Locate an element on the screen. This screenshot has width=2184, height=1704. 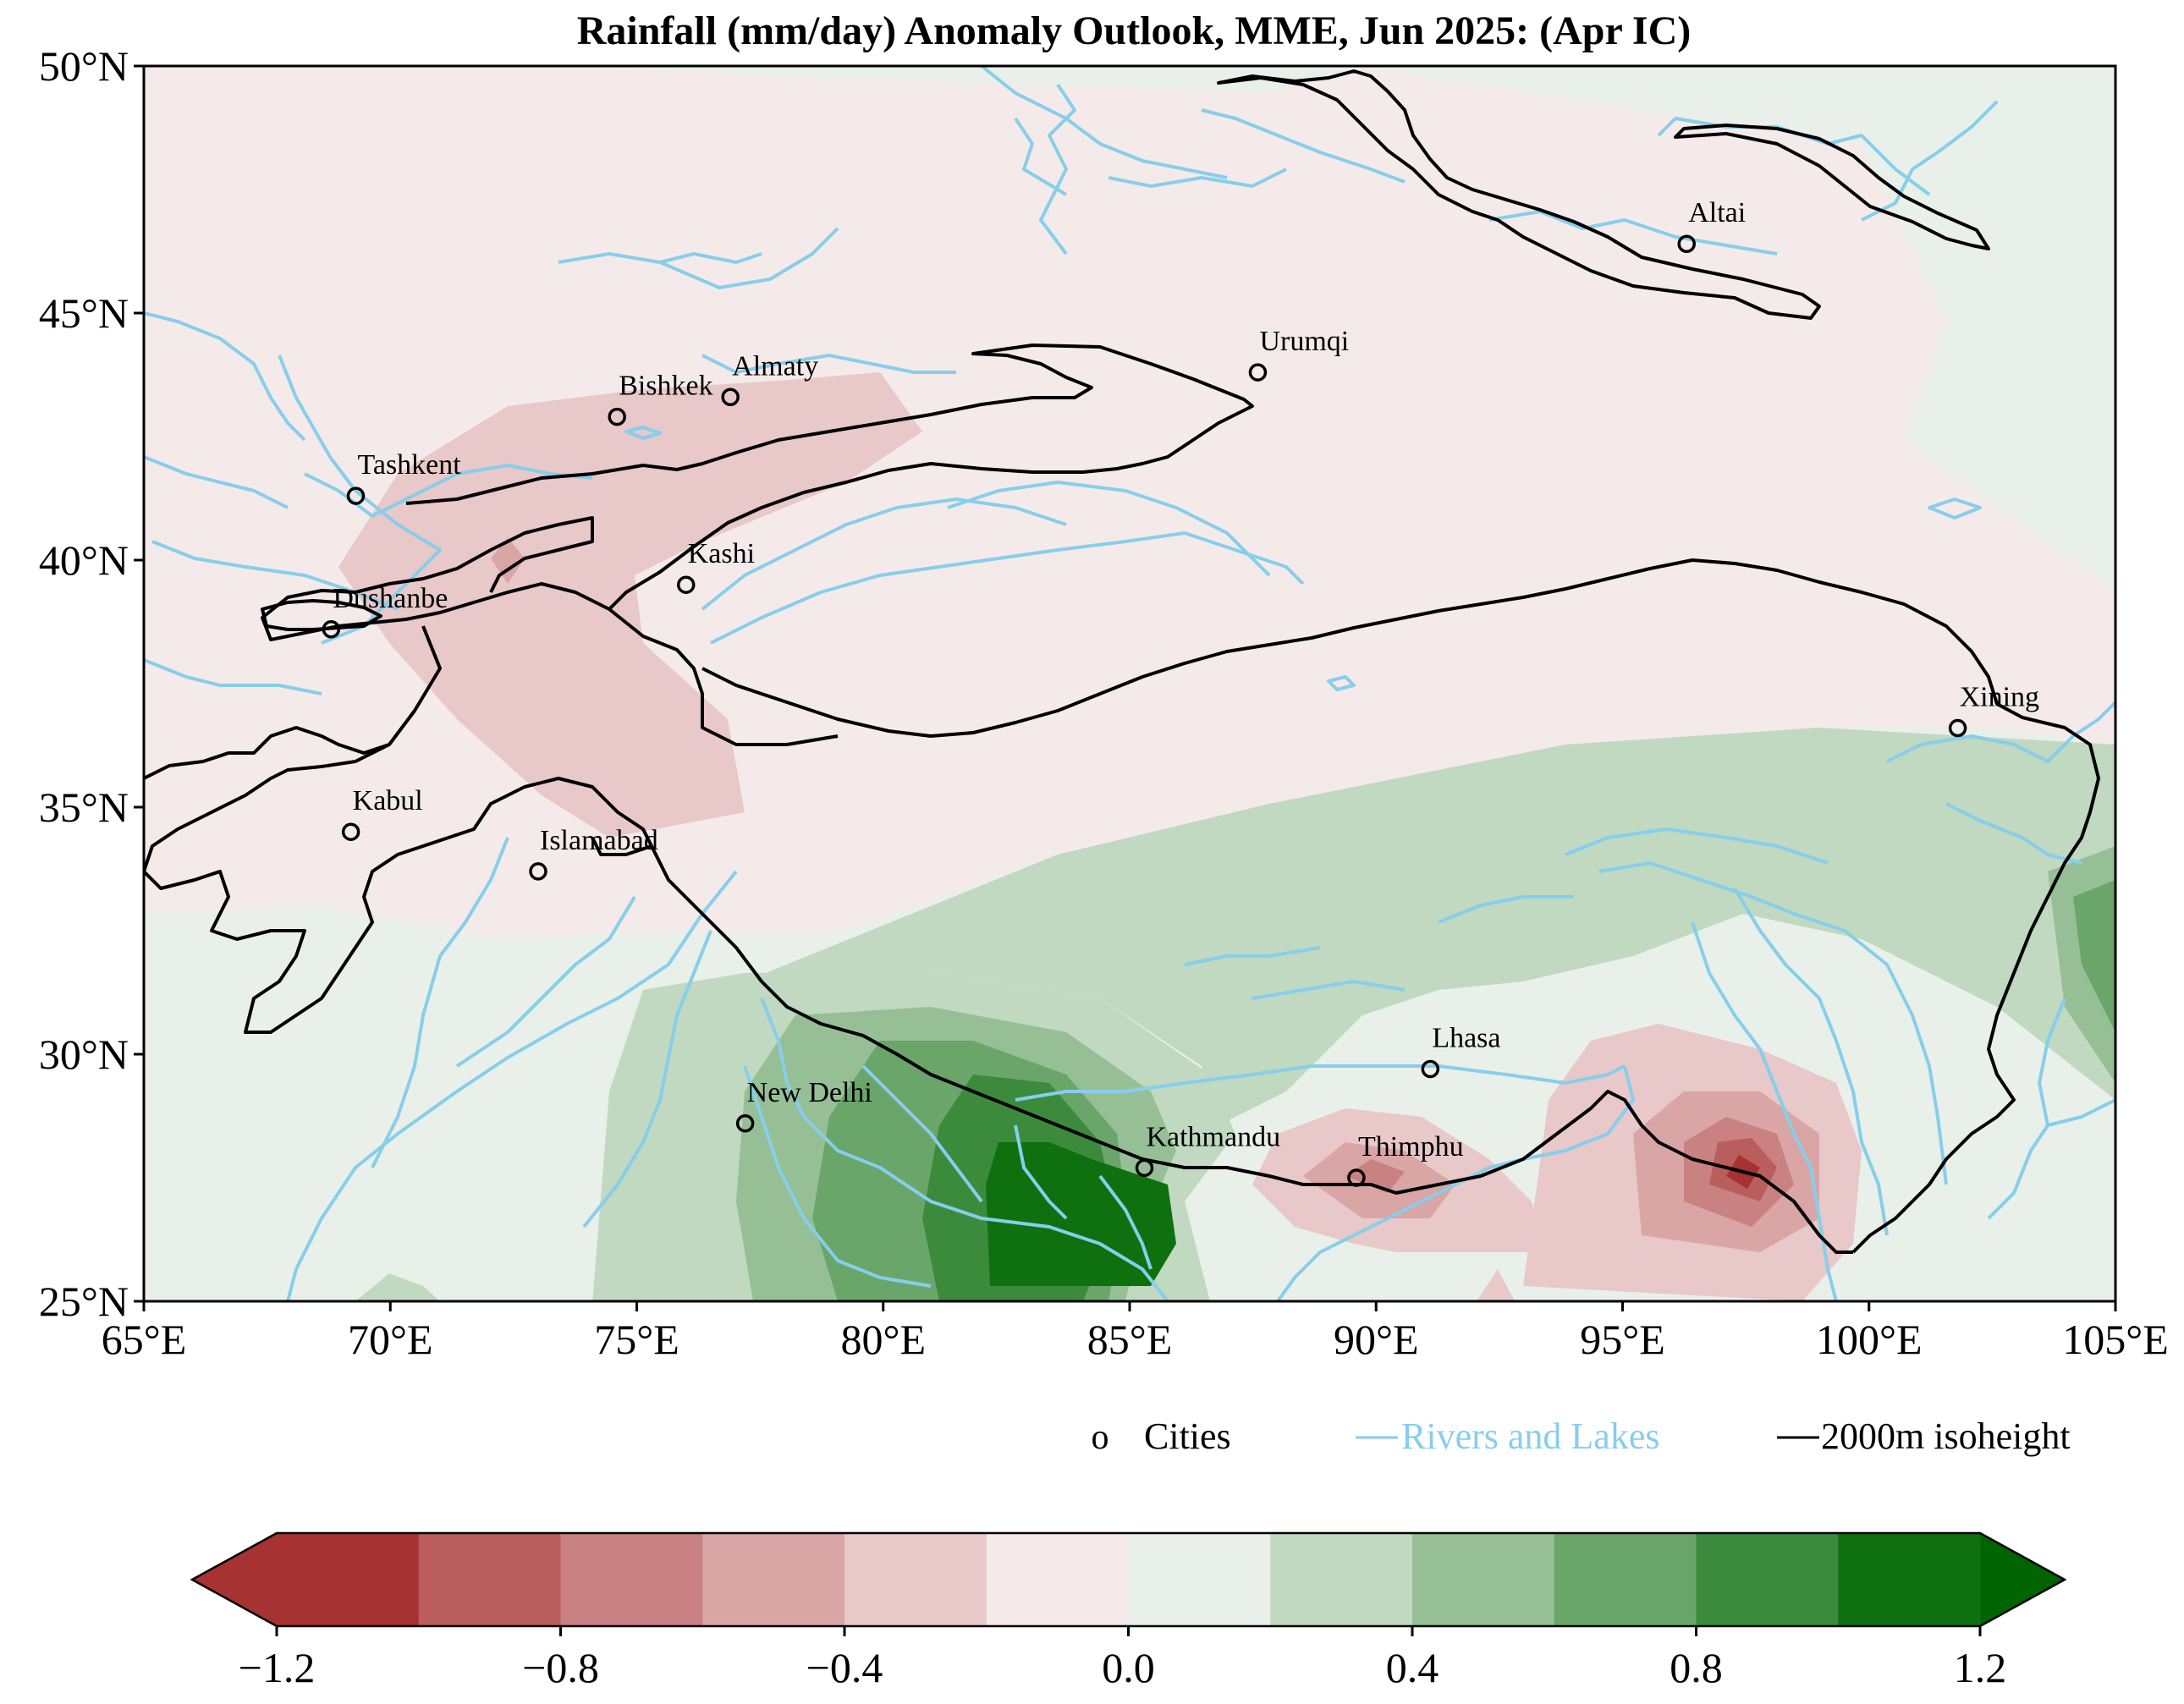
legend-cities-label: Cities is located at coordinates (1187, 1436).